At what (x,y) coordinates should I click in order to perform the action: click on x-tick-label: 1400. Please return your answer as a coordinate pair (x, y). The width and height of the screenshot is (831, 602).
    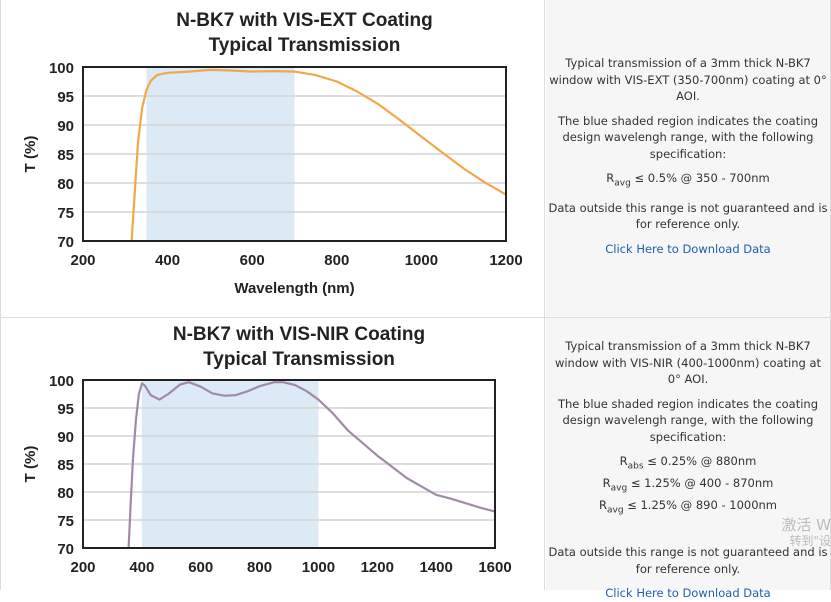
    Looking at the image, I should click on (435, 567).